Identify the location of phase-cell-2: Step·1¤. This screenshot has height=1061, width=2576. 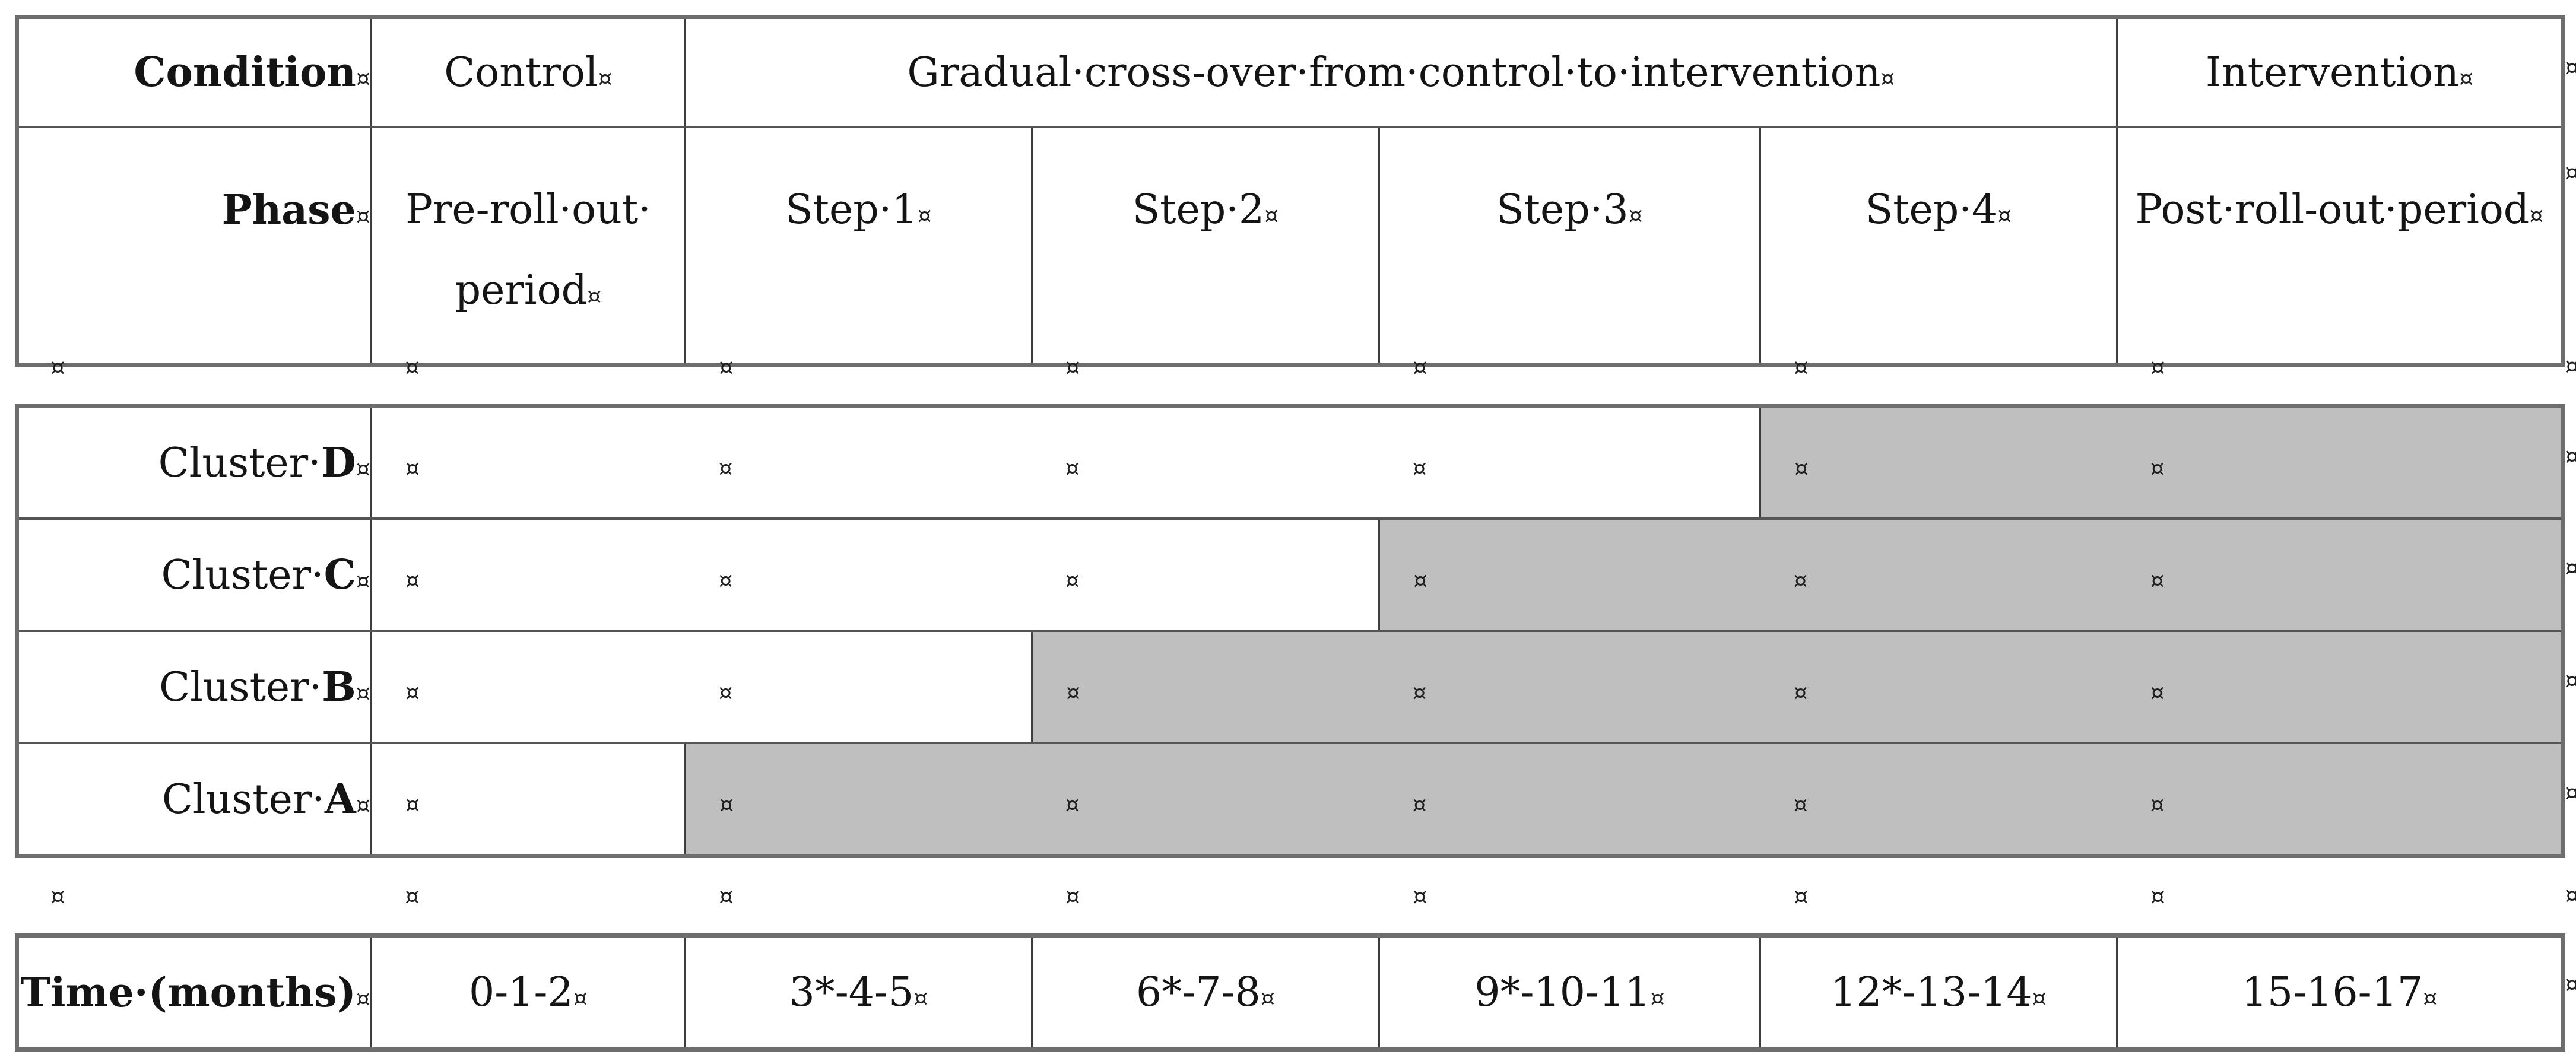
(858, 246).